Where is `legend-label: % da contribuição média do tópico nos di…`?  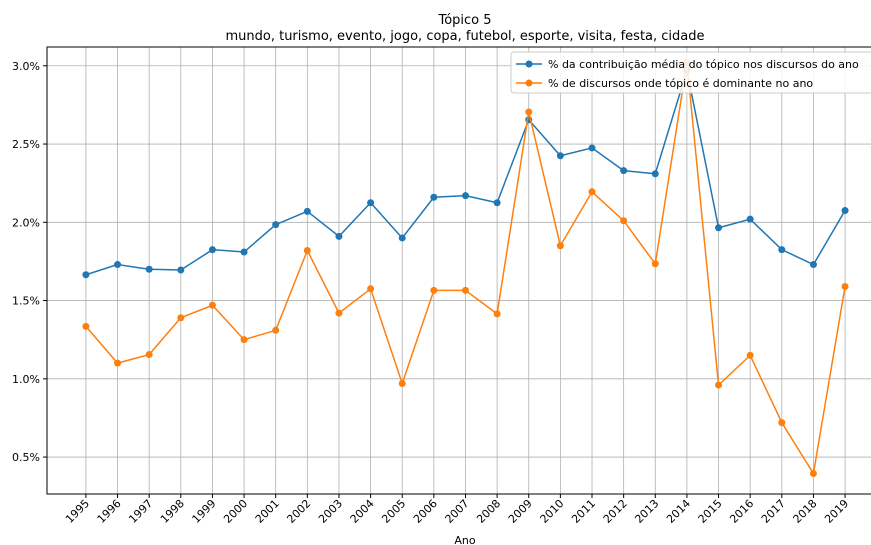 legend-label: % da contribuição média do tópico nos di… is located at coordinates (703, 64).